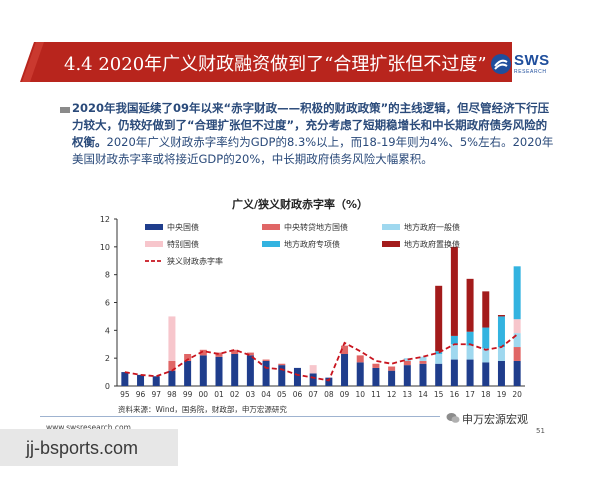  I want to click on x-tick-label: 96, so click(141, 394).